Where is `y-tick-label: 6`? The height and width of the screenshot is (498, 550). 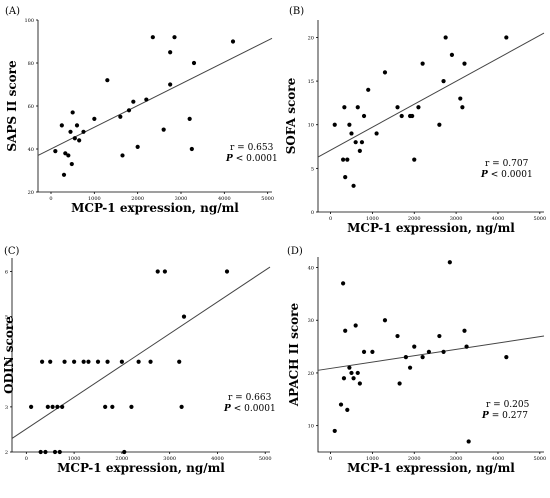
y-tick-label: 6 is located at coordinates (6, 273).